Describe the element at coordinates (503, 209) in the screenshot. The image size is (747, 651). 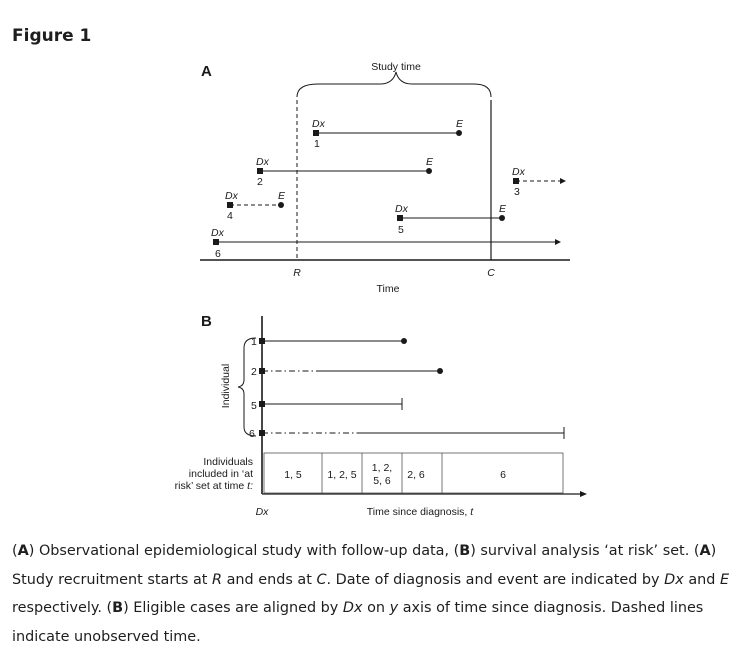
I see `case-5-event: E` at that location.